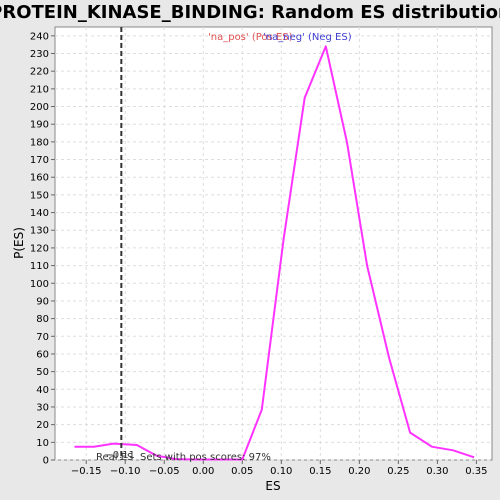  Describe the element at coordinates (42, 301) in the screenshot. I see `y-tick-label: 90` at that location.